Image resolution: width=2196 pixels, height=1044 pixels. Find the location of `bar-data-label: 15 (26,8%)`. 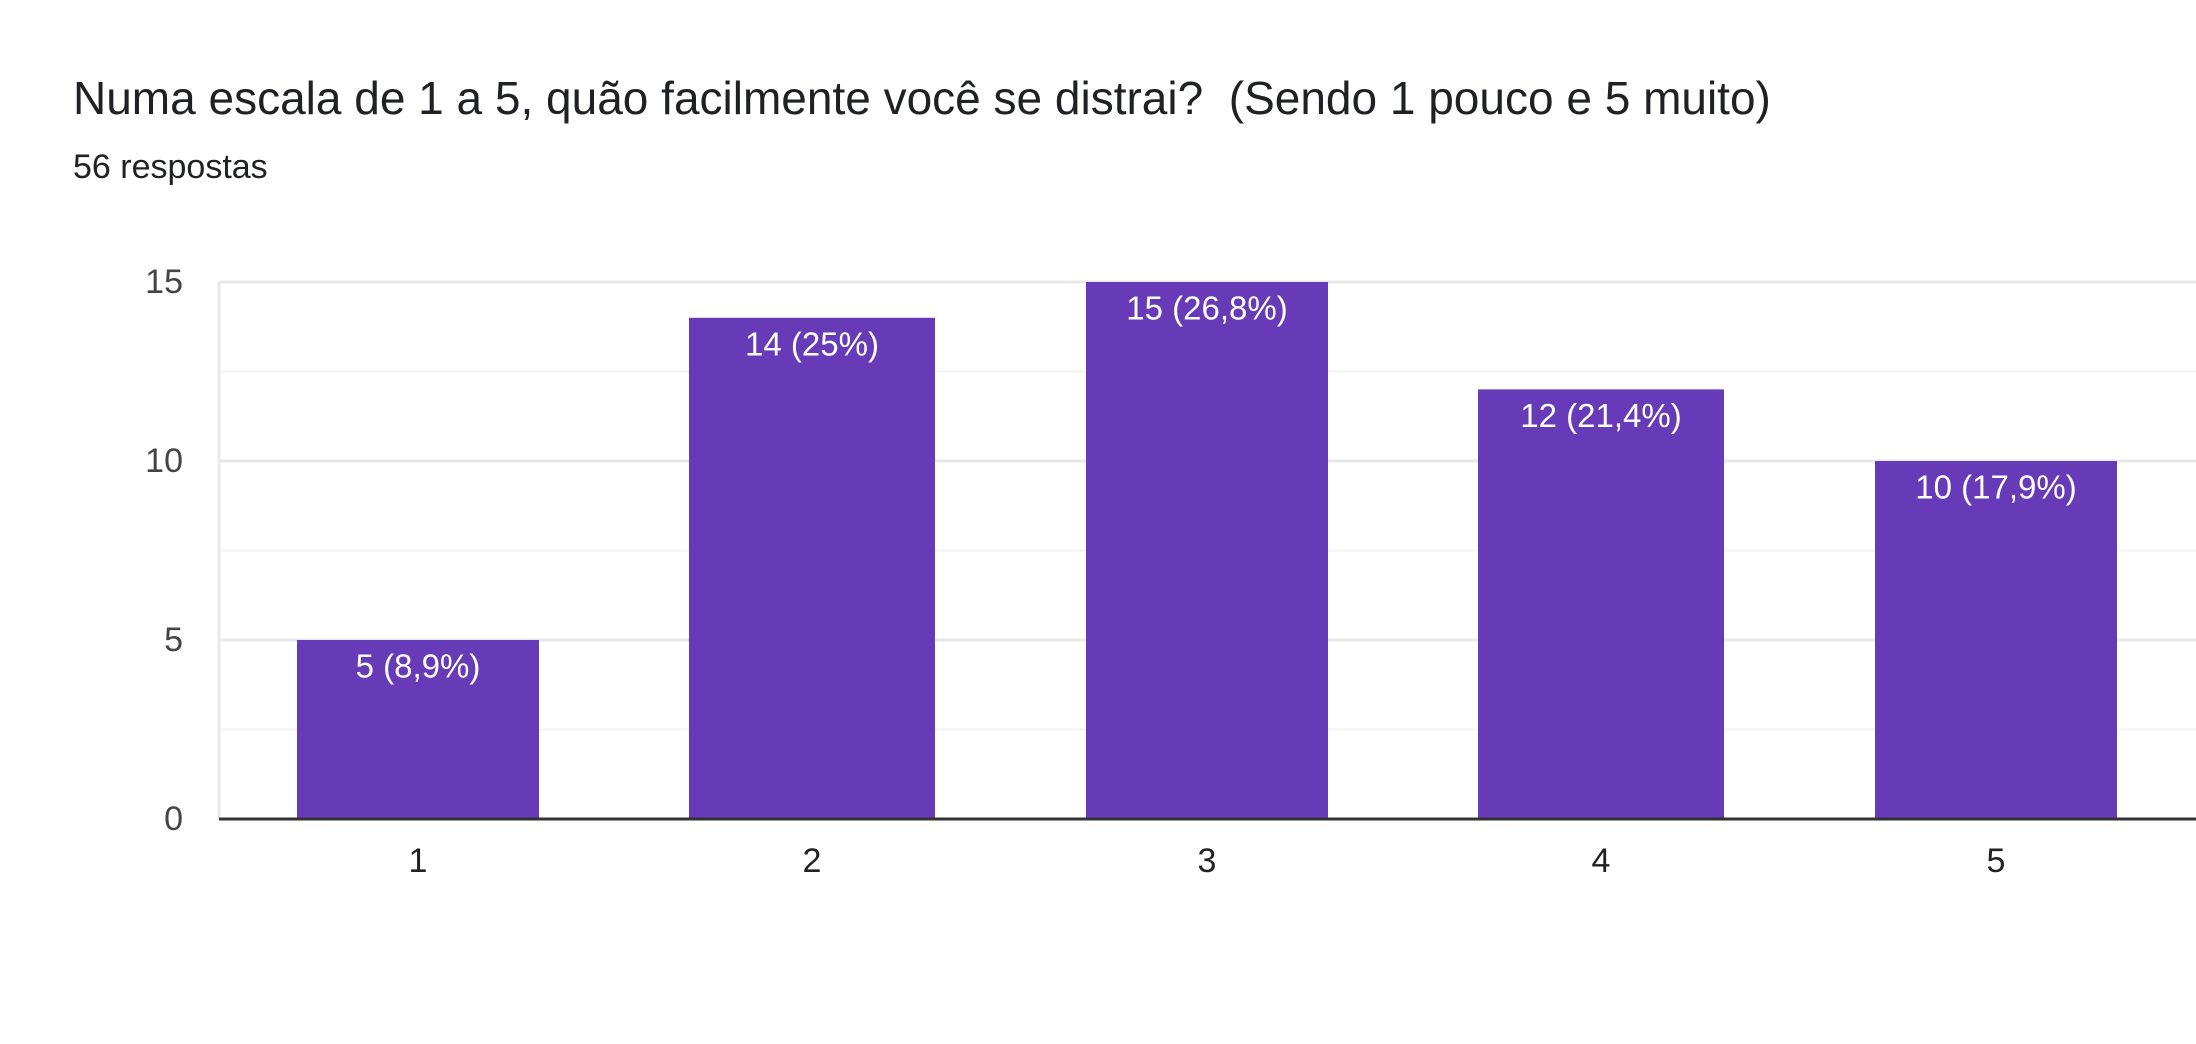

bar-data-label: 15 (26,8%) is located at coordinates (1206, 308).